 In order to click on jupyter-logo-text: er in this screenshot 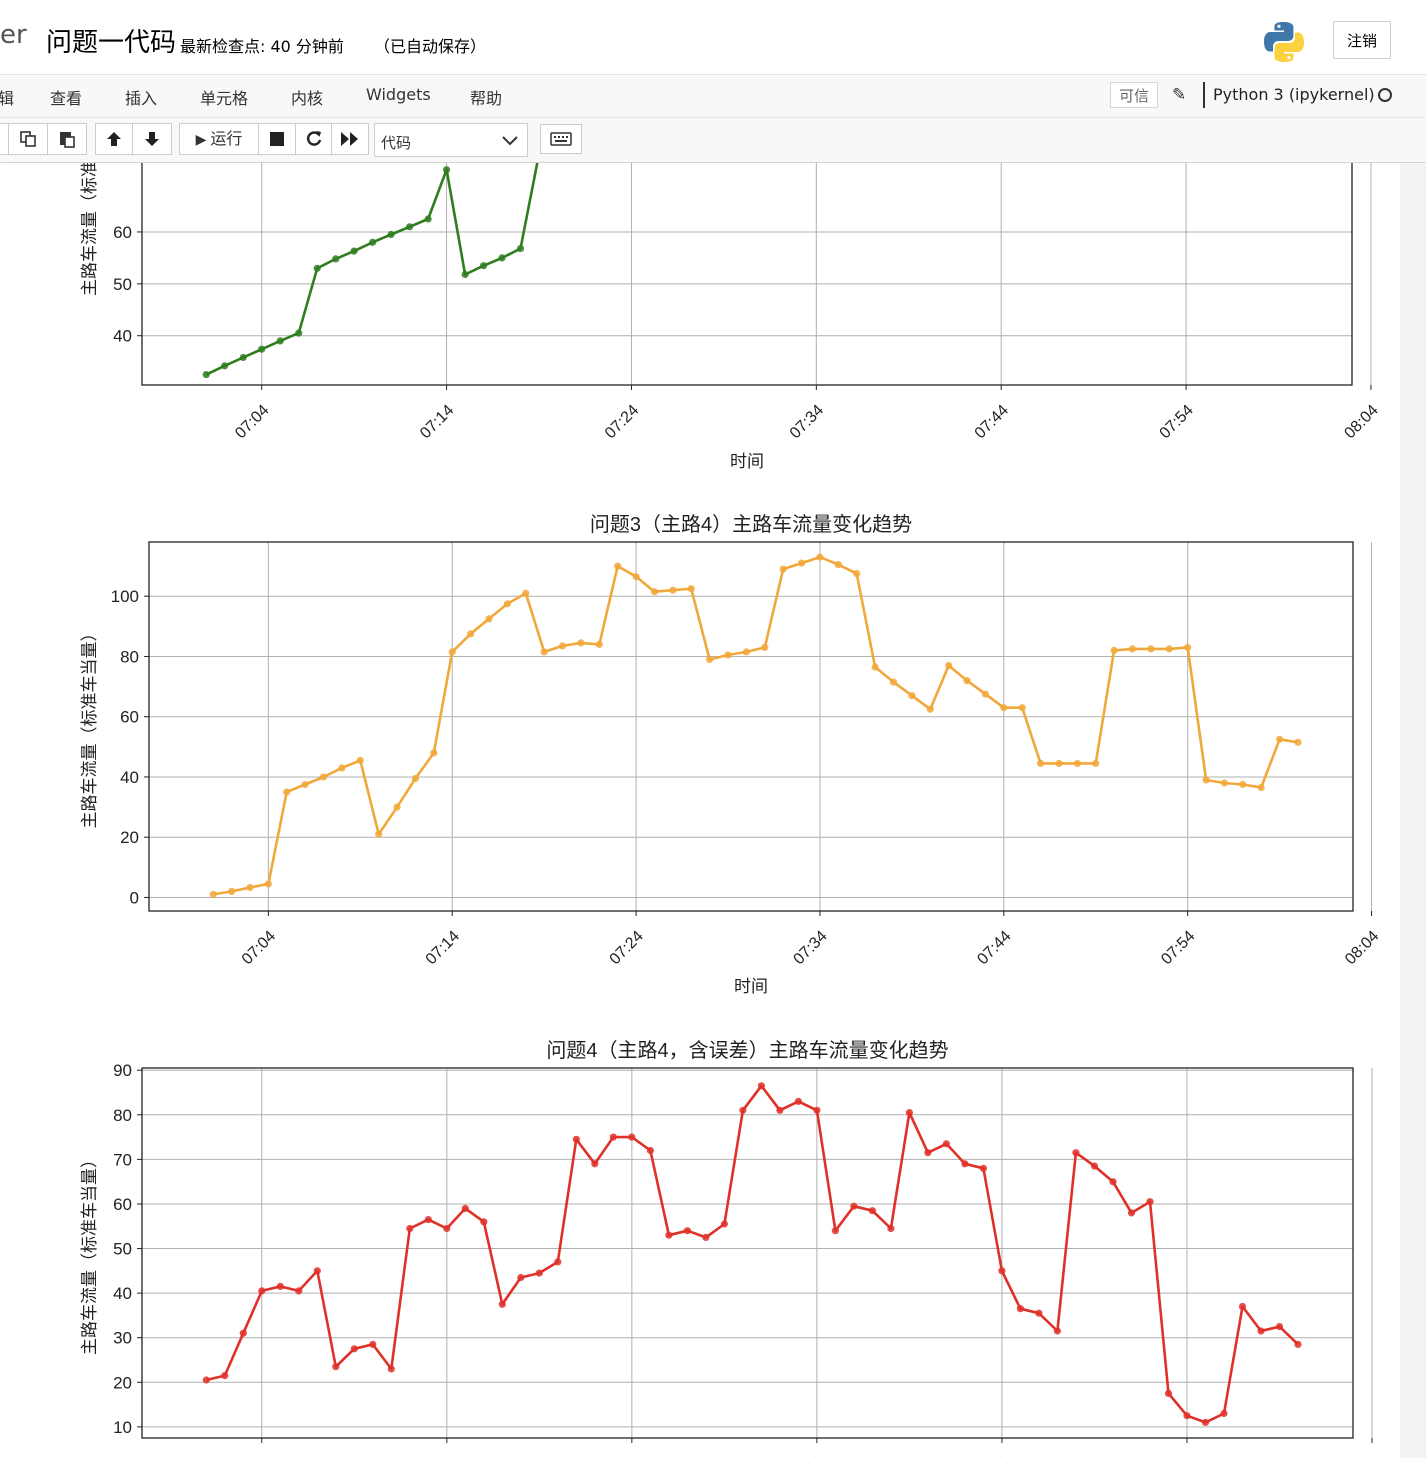, I will do `click(13, 35)`.